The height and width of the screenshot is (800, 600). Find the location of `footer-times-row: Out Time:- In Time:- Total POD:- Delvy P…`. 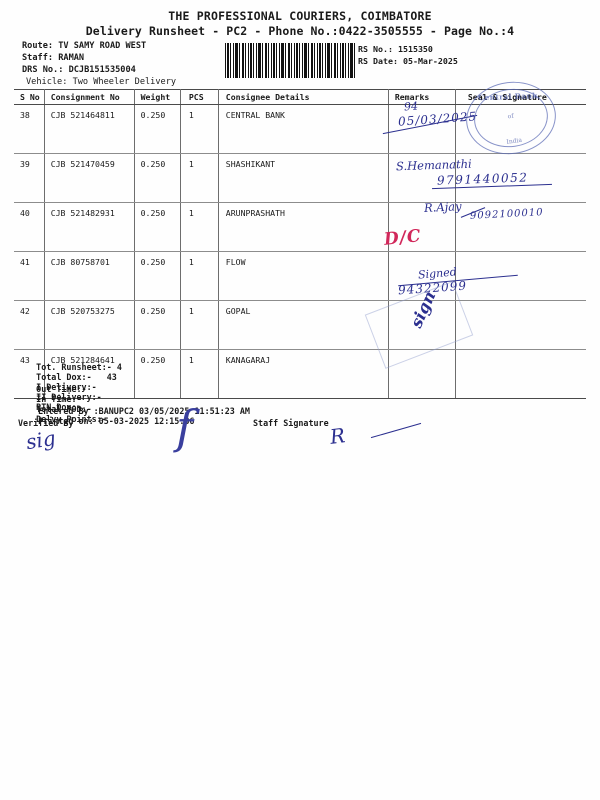

footer-times-row: Out Time:- In Time:- Total POD:- Delvy P… is located at coordinates (91, 404).